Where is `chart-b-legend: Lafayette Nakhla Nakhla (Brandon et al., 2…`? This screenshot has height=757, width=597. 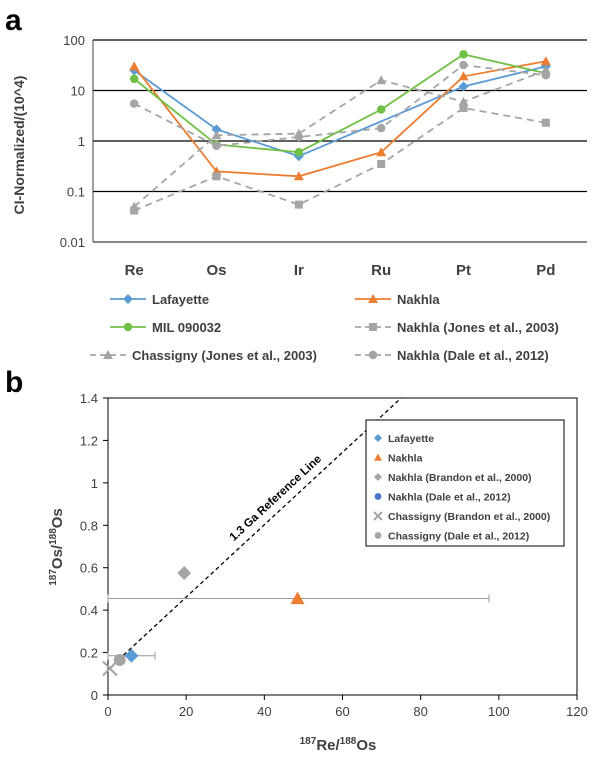
chart-b-legend: Lafayette Nakhla Nakhla (Brandon et al., 2… is located at coordinates (465, 483).